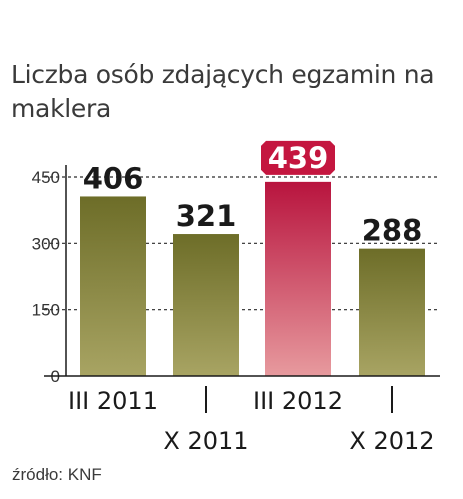 This screenshot has width=463, height=499. Describe the element at coordinates (205, 441) in the screenshot. I see `x-tick-label: X 2011` at that location.